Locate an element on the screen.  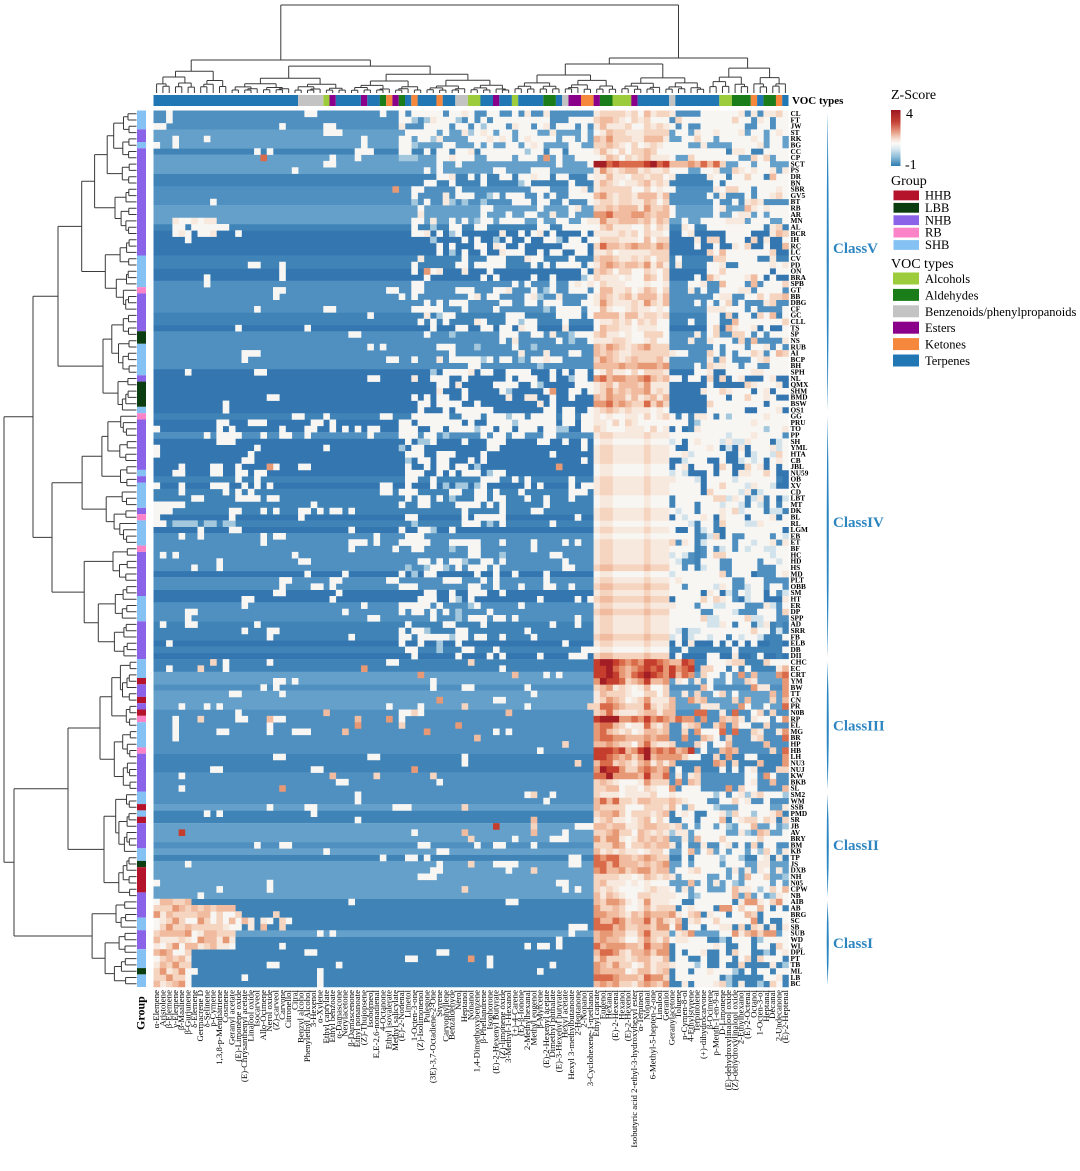
svg-text: DB is located at coordinates (796, 649).